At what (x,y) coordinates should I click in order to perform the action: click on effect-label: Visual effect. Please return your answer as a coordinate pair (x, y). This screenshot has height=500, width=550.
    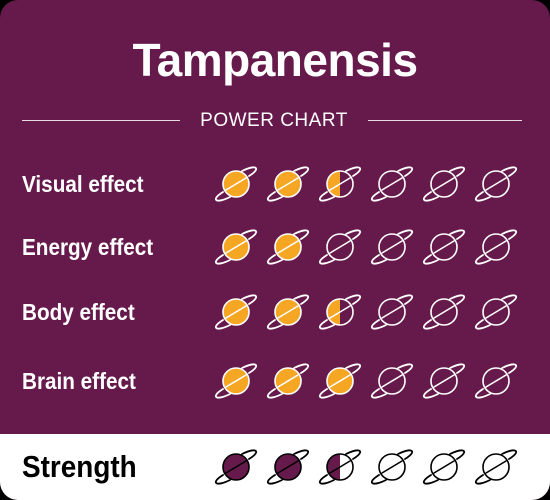
    Looking at the image, I should click on (83, 184).